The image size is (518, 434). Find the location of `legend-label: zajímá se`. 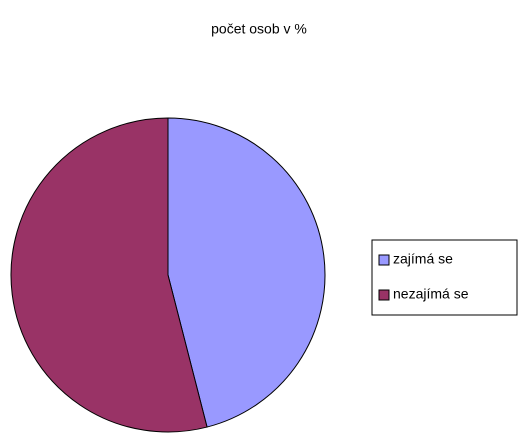

legend-label: zajímá se is located at coordinates (423, 259).